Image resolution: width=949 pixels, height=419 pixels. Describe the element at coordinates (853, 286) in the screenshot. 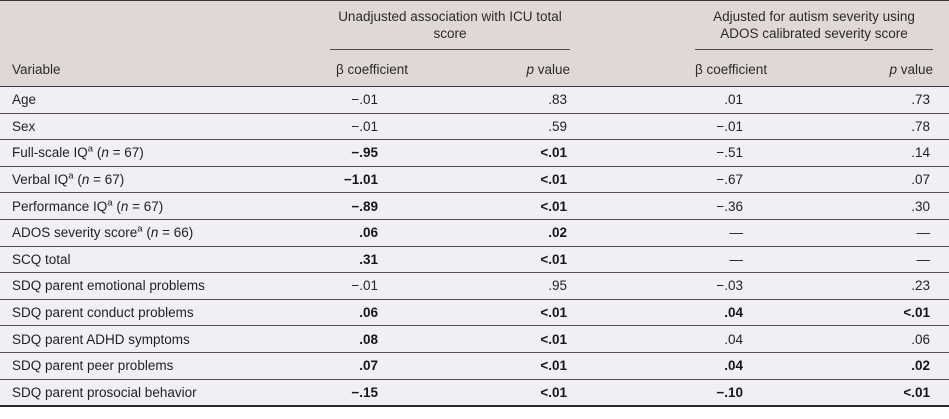

I see `p2-cell: .23` at that location.